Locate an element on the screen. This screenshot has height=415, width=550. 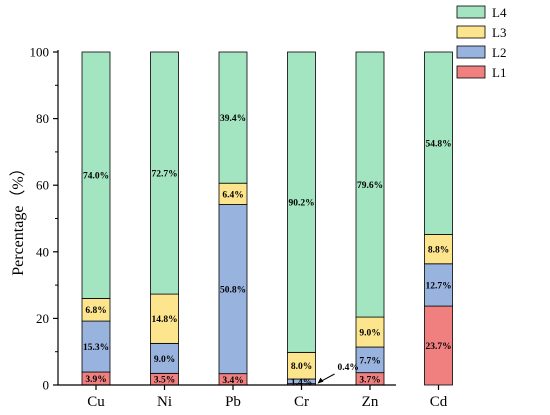
data-label-cr-l4: 90.2% is located at coordinates (301, 204).